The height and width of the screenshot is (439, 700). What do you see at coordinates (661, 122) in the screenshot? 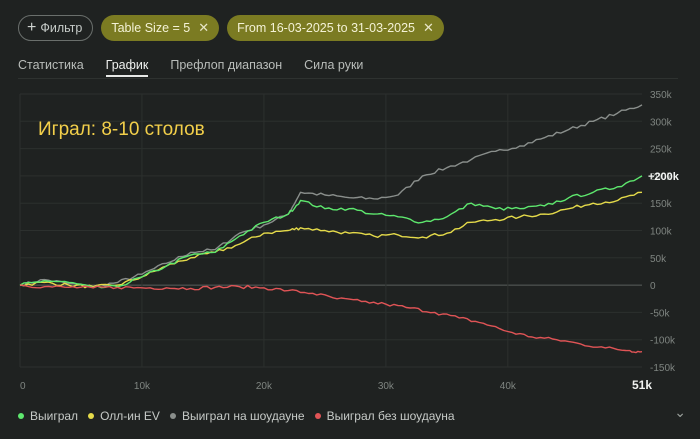
I see `y-tick-label: 300k` at bounding box center [661, 122].